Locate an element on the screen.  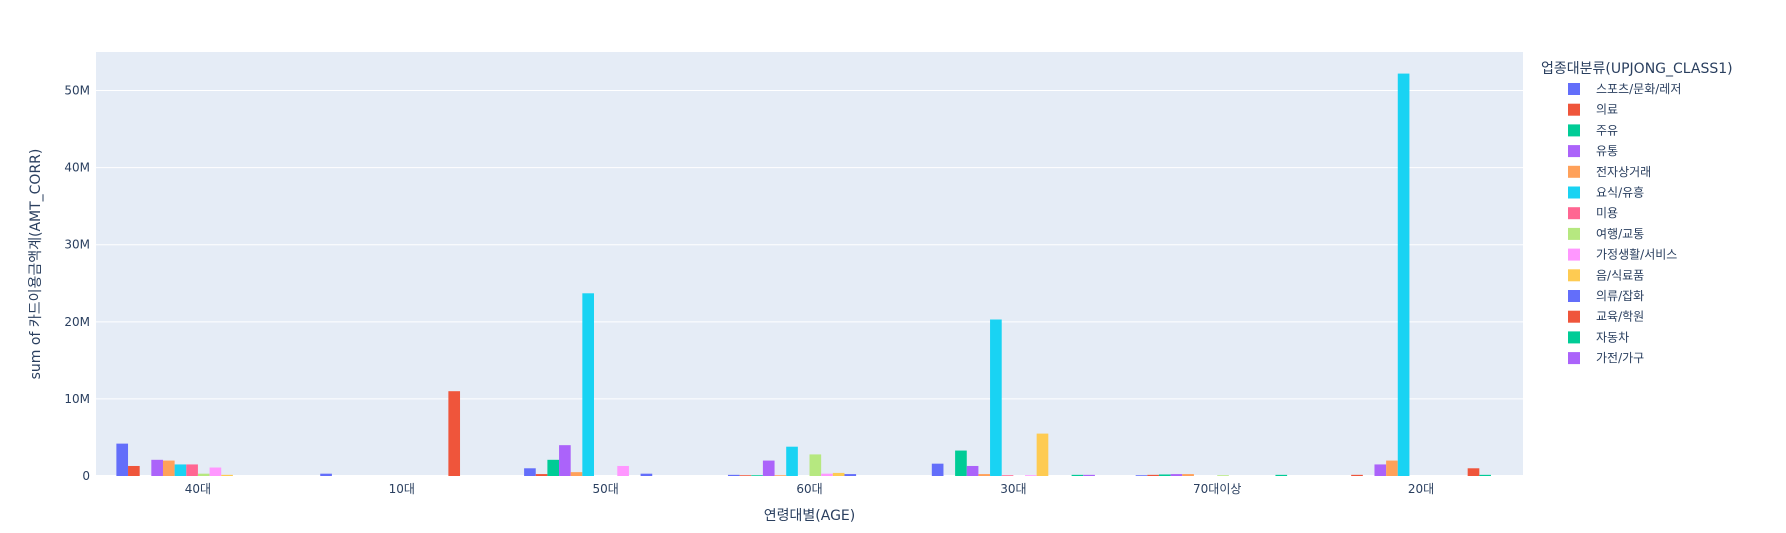
legend-label: 가전/가구 is located at coordinates (1620, 358).